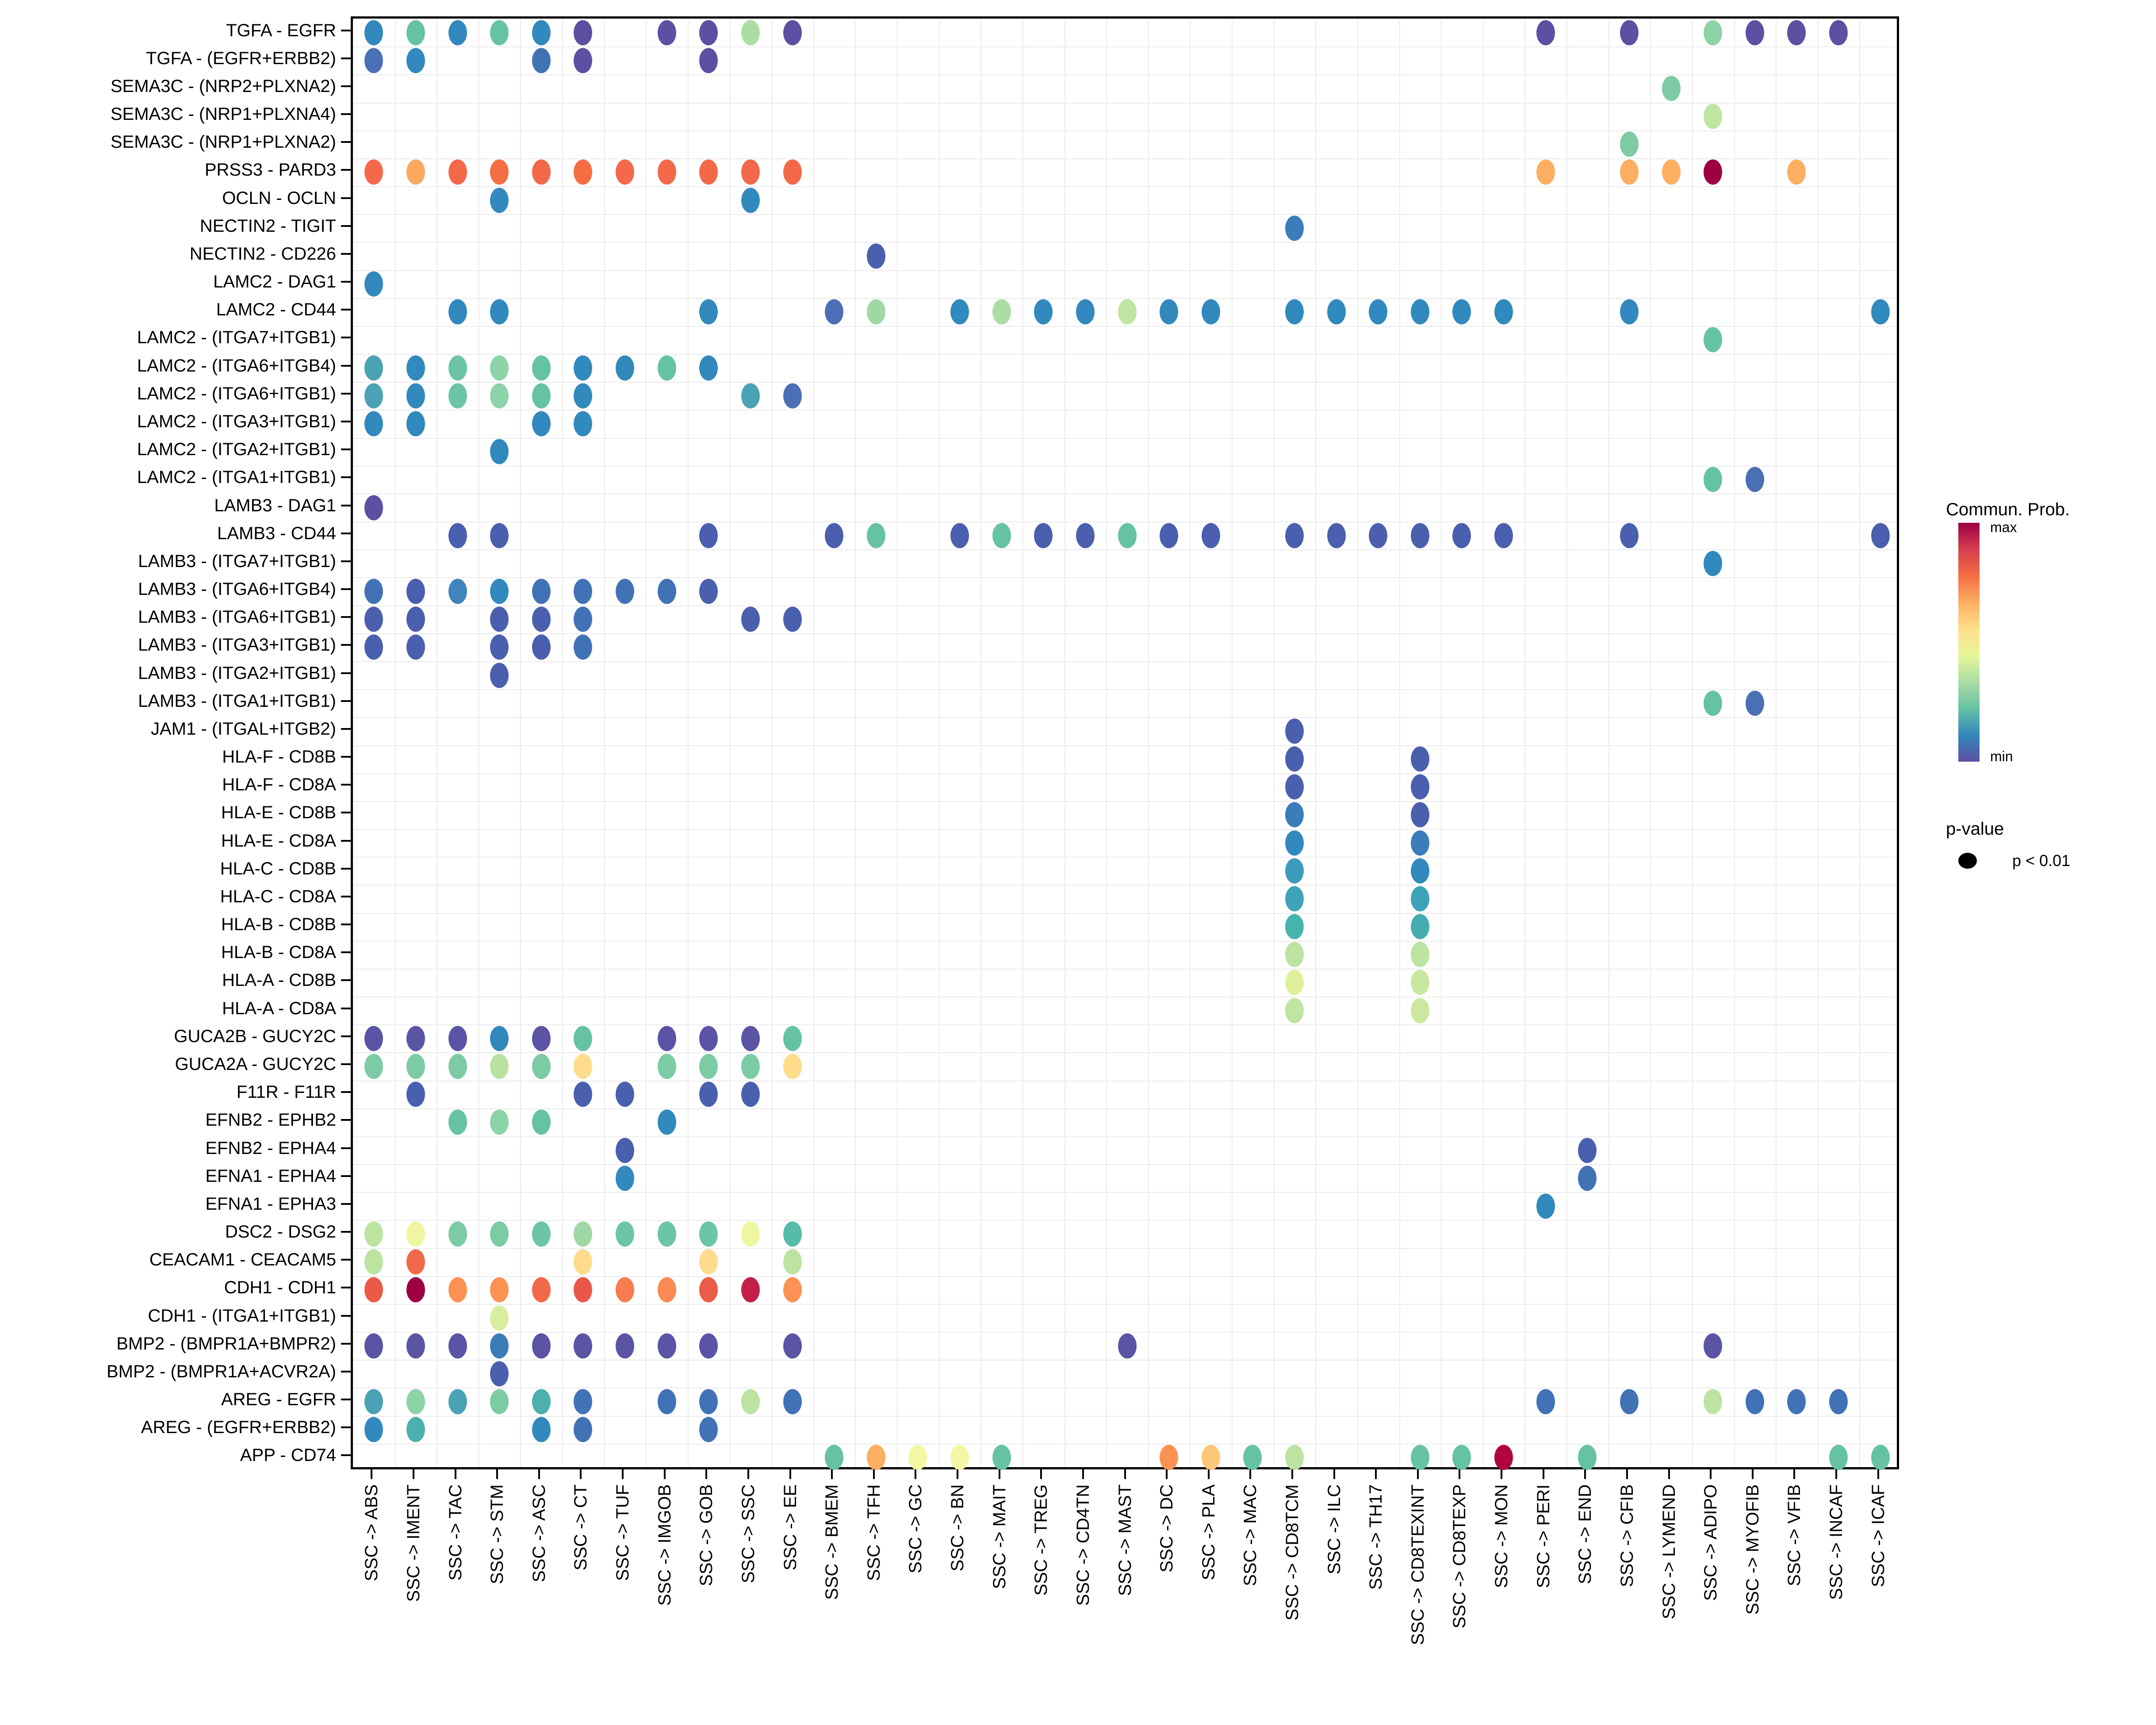 This screenshot has width=2156, height=1725. What do you see at coordinates (1669, 1551) in the screenshot?
I see `x-axis-tick-label: SSC -> LYMEND` at bounding box center [1669, 1551].